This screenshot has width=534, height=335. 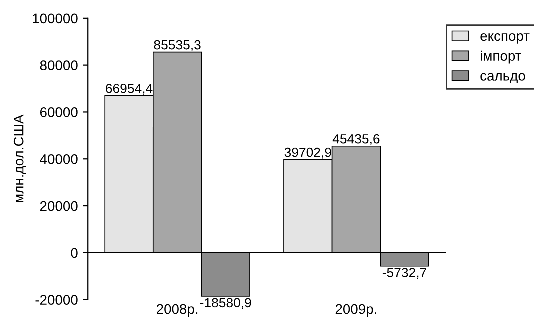 I want to click on x-tick-label: 2008р., so click(x=177, y=310).